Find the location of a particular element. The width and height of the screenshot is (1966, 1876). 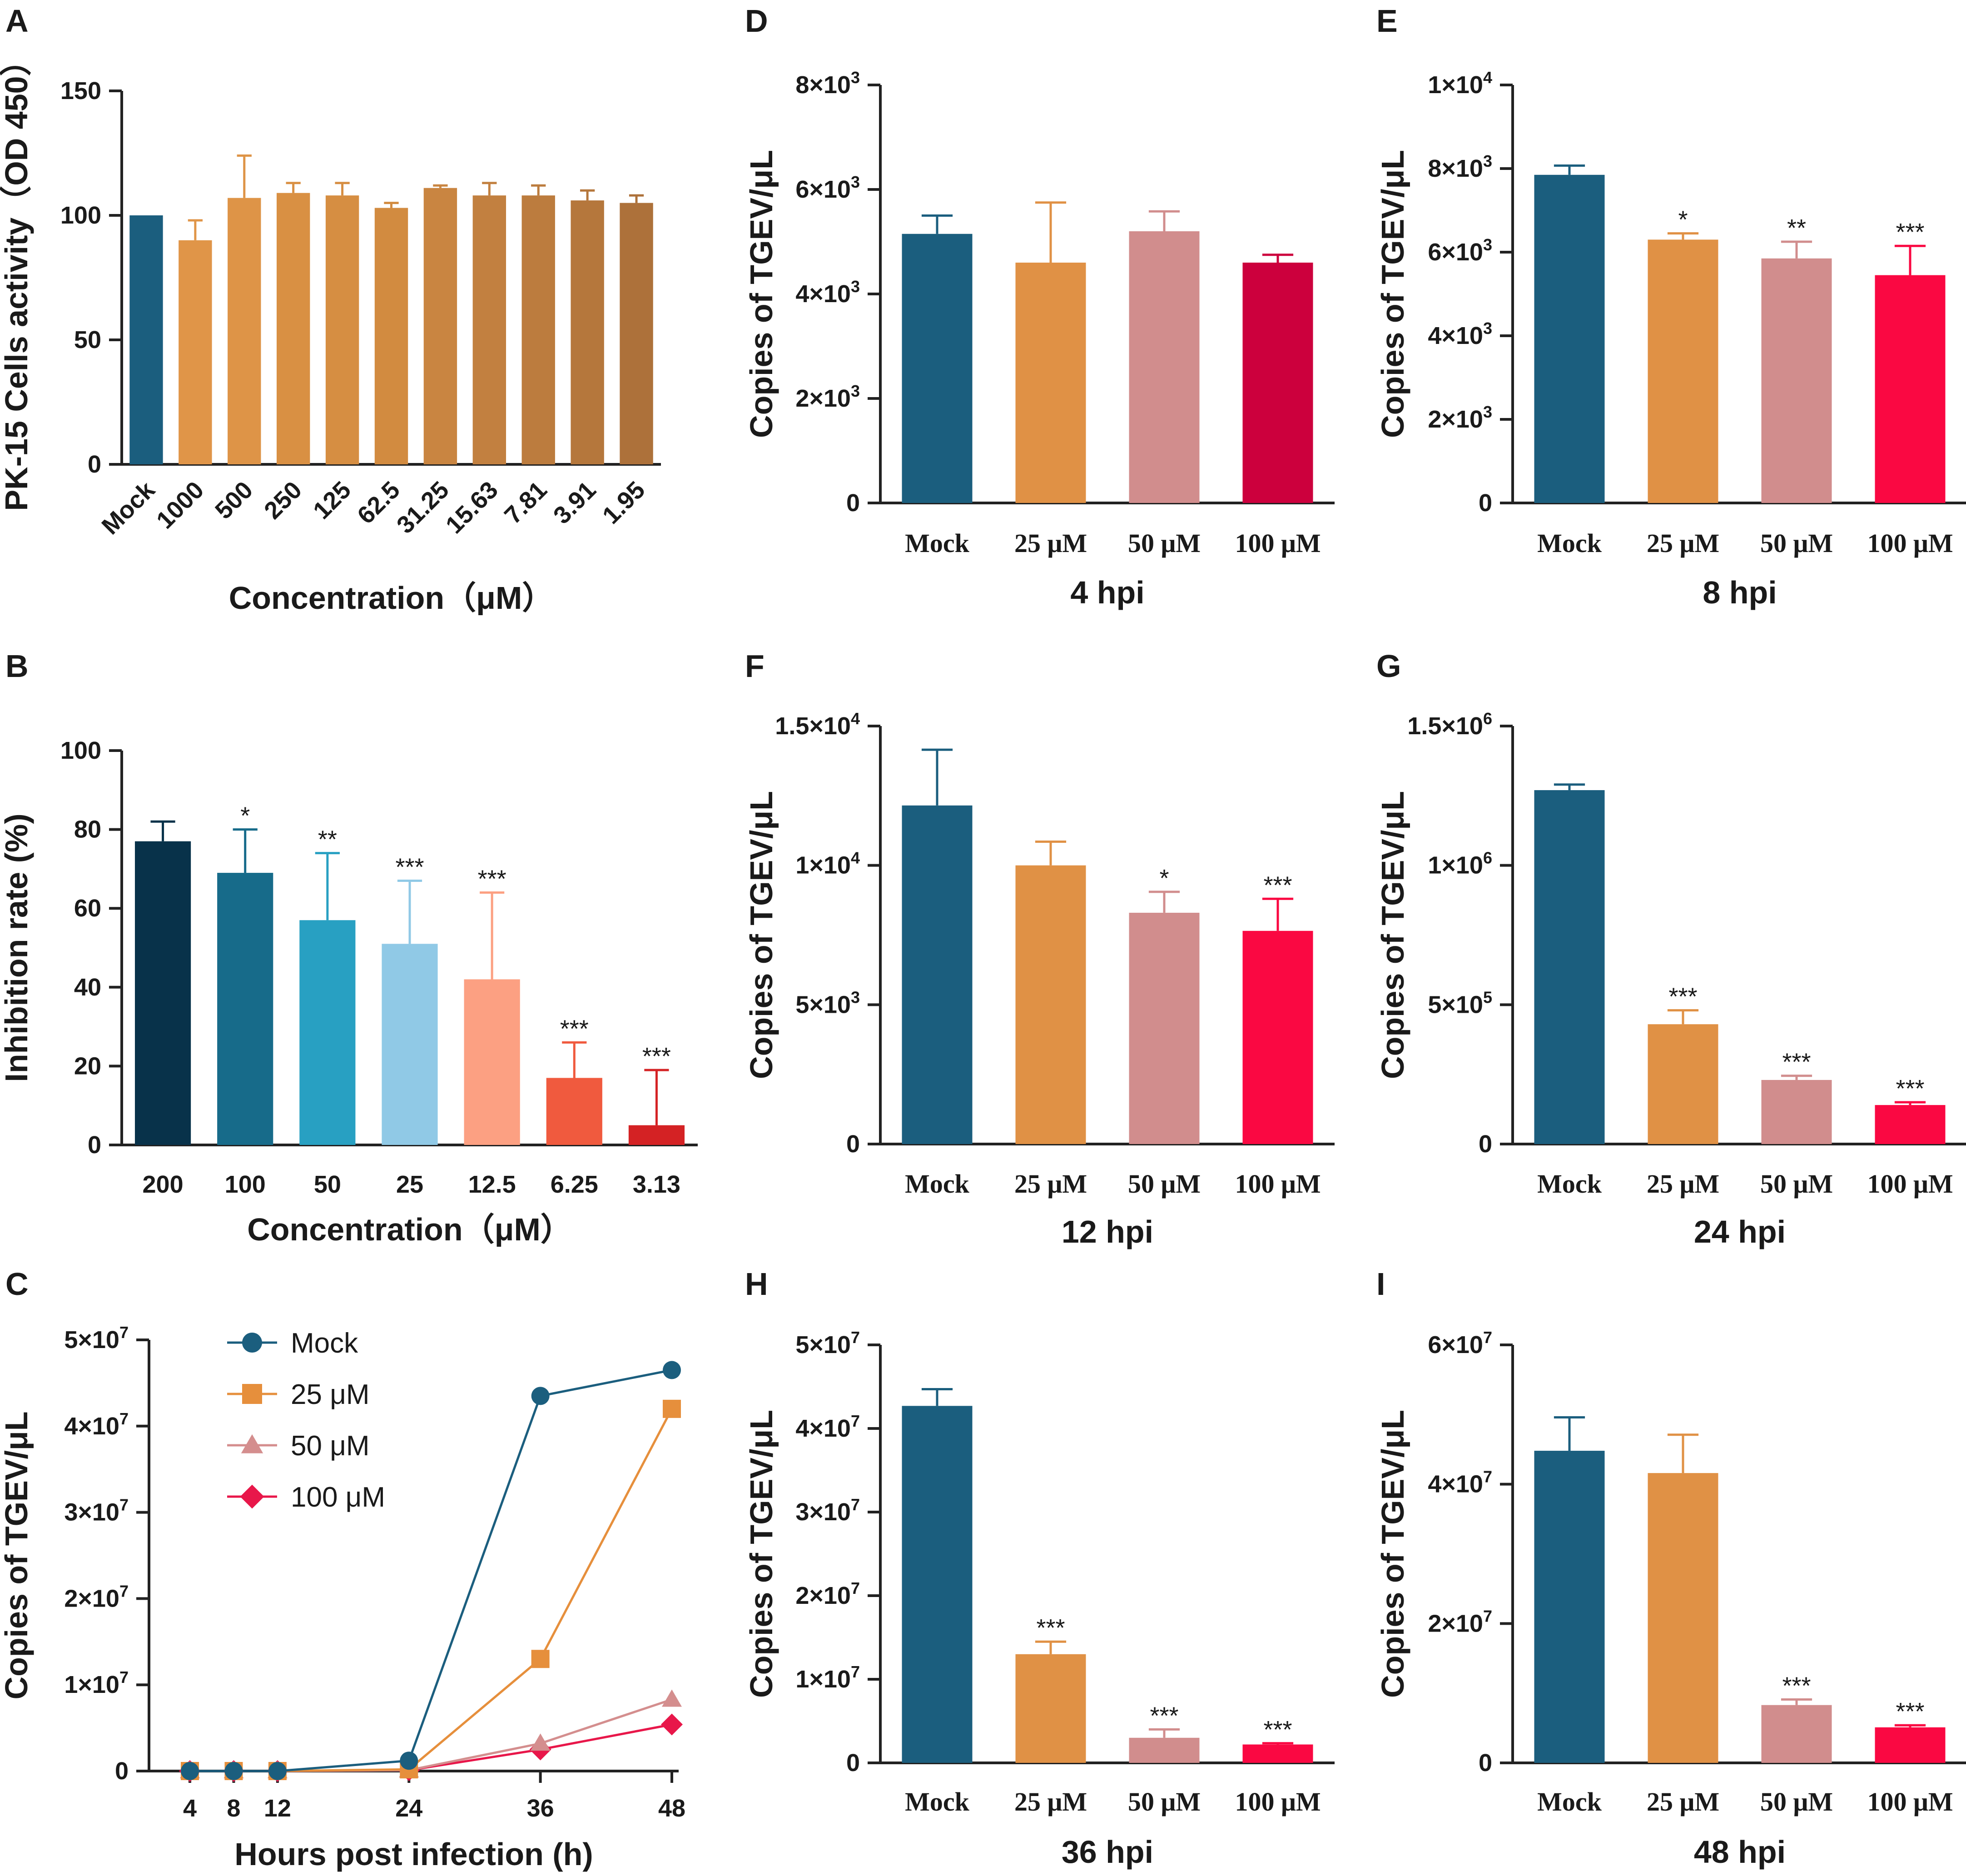

y-tick-label: 4×10³ is located at coordinates (1460, 334).